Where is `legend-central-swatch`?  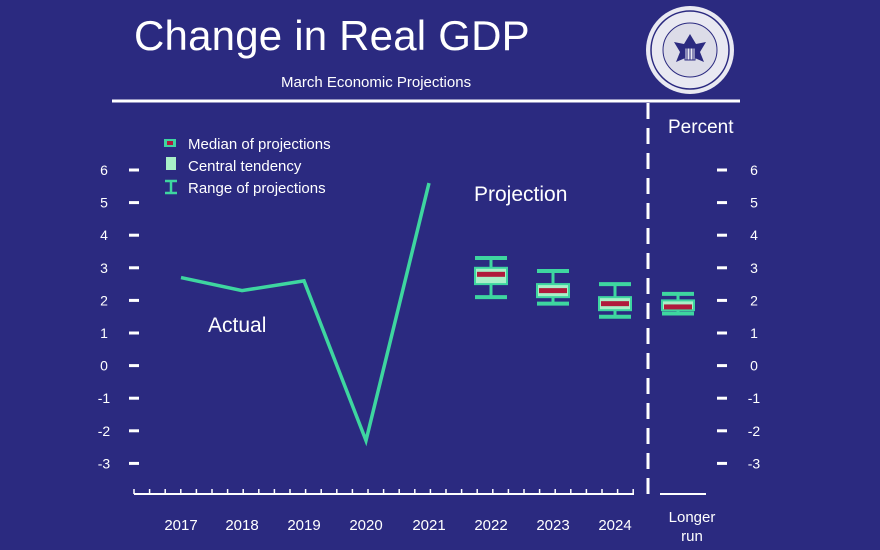 legend-central-swatch is located at coordinates (171, 163).